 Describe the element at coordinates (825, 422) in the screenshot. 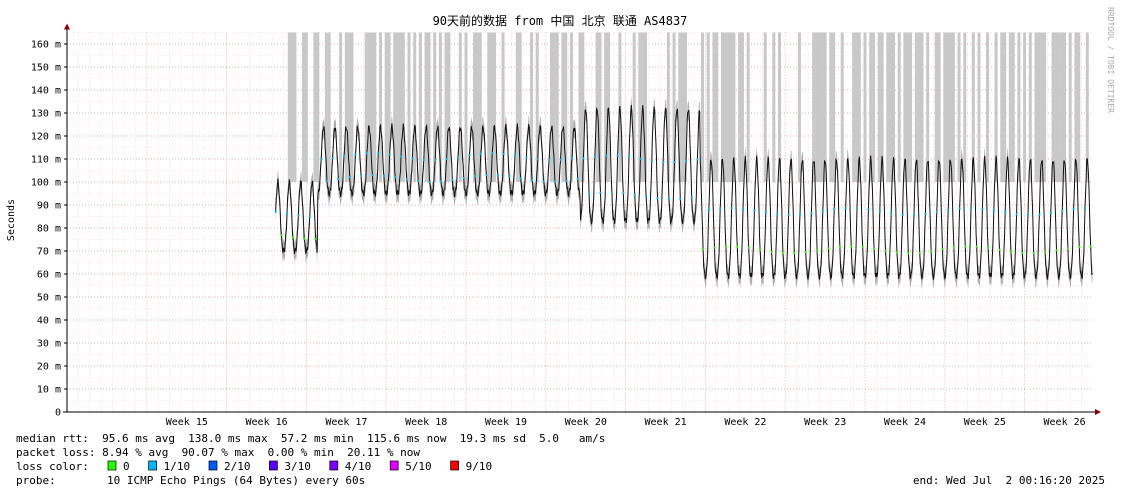

I see `x-tick-label: Week 23` at that location.